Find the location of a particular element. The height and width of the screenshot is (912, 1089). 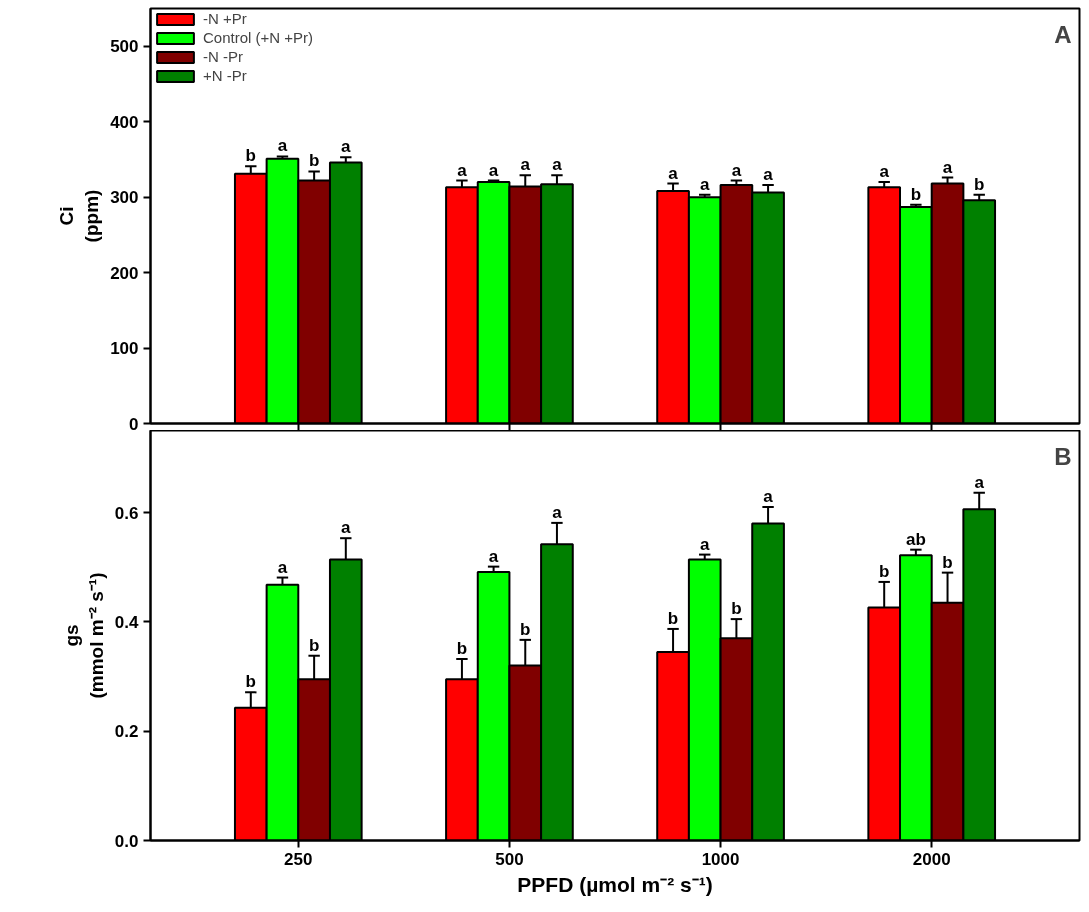

y-tick-label: 0.2 is located at coordinates (126, 732).